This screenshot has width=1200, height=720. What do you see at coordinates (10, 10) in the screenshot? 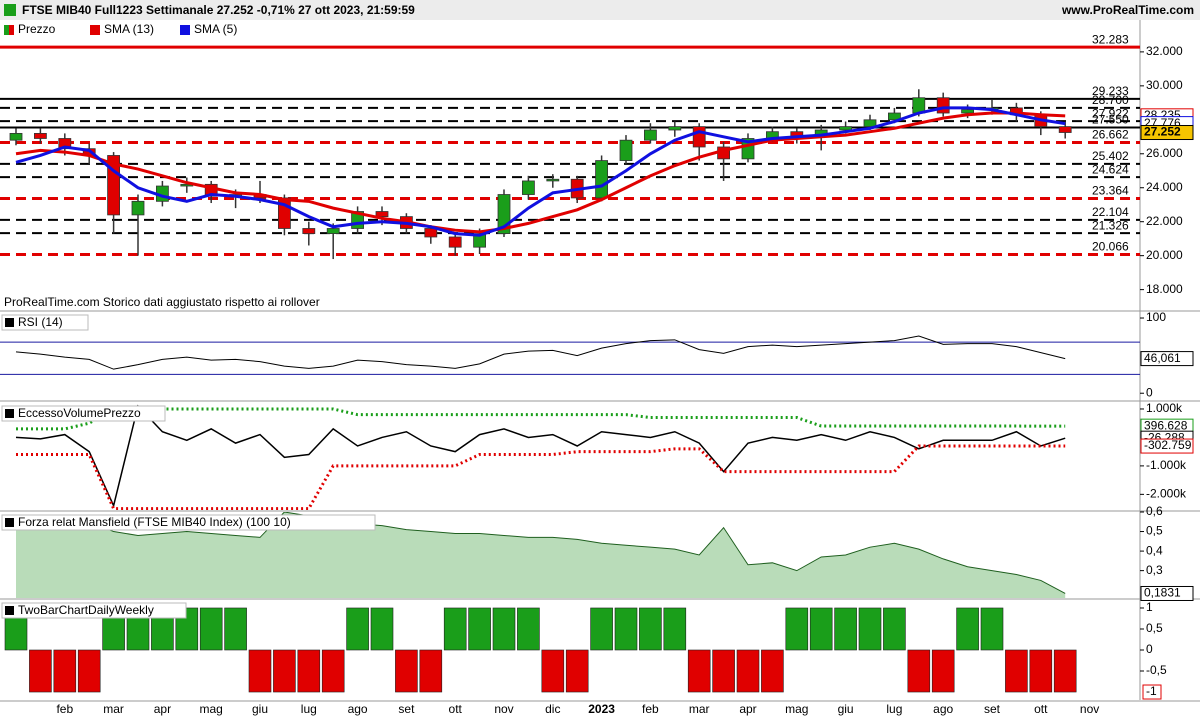
I see `app-icon` at bounding box center [10, 10].